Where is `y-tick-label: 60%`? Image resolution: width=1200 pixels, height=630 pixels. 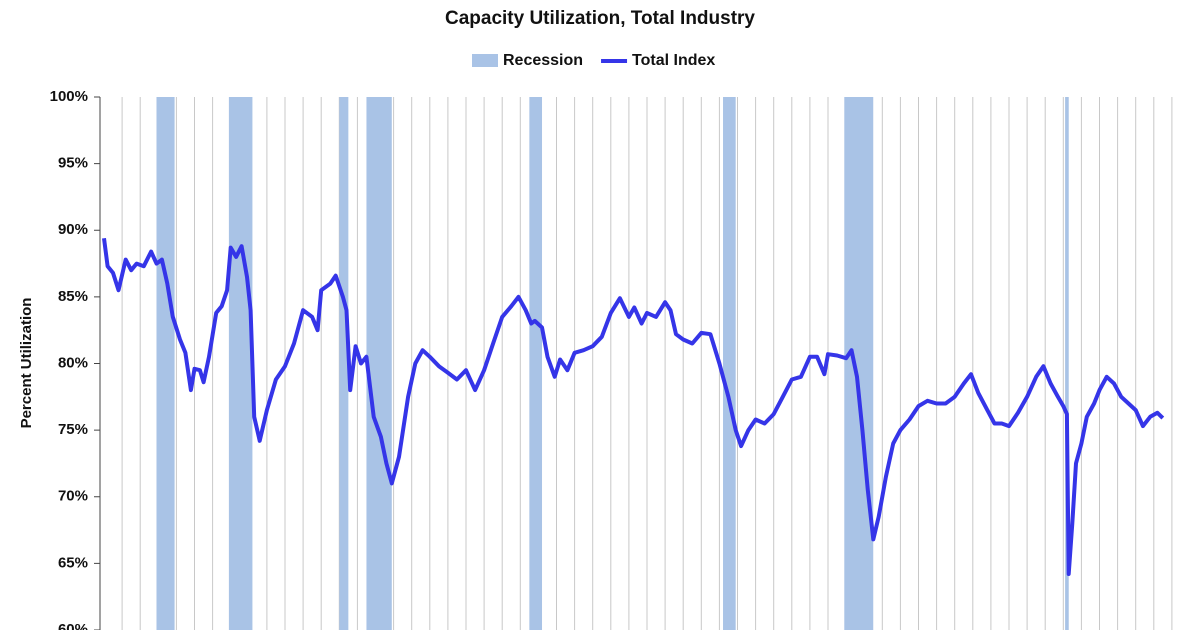 y-tick-label: 60% is located at coordinates (73, 625).